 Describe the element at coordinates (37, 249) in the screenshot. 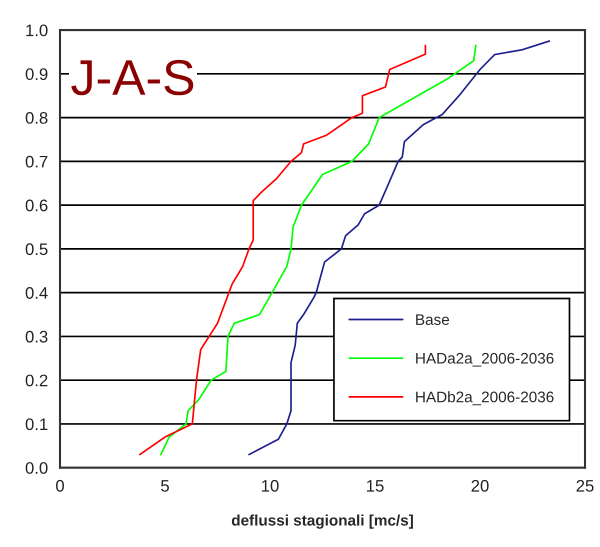

I see `y-tick-label: 0.5` at that location.